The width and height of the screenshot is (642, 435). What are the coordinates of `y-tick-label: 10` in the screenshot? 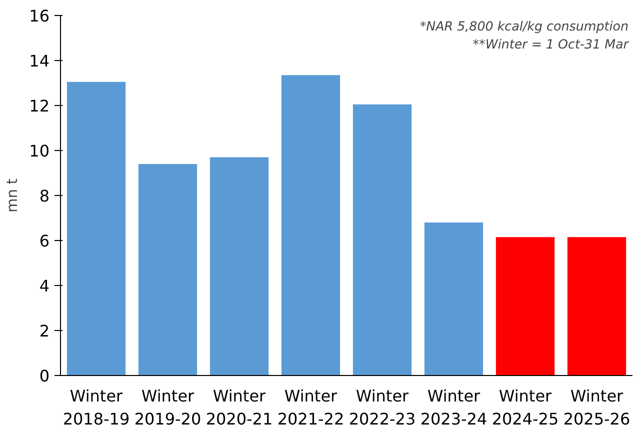 It's located at (39, 151).